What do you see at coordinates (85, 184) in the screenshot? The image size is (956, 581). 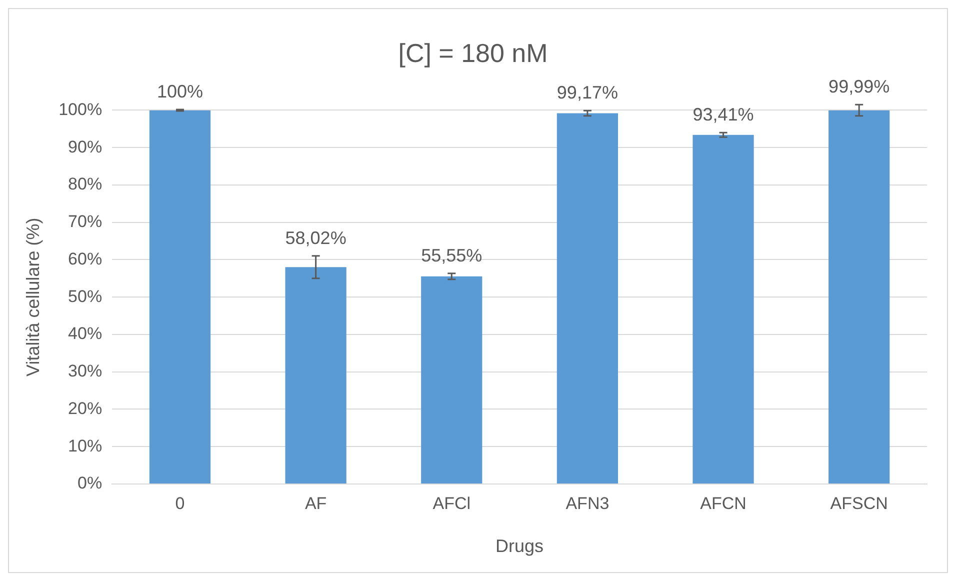 I see `y-tick-label: 80%` at bounding box center [85, 184].